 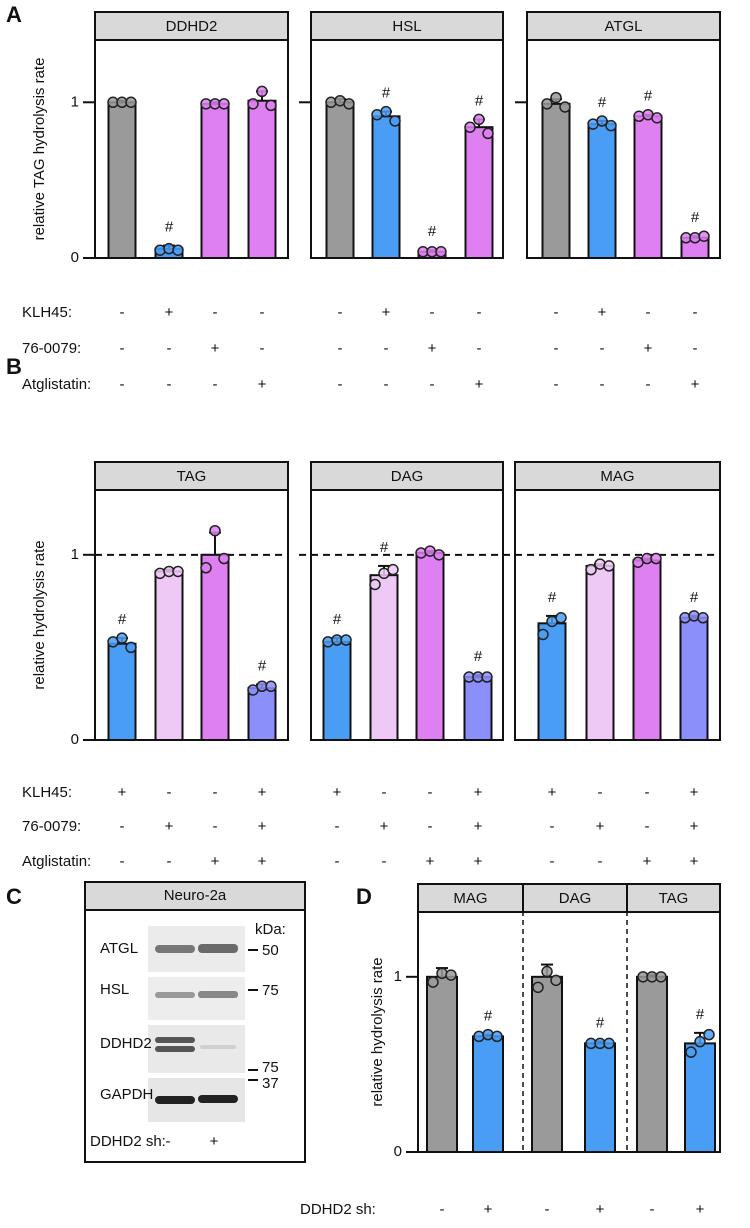 What do you see at coordinates (470, 898) in the screenshot?
I see `header-title: MAG` at bounding box center [470, 898].